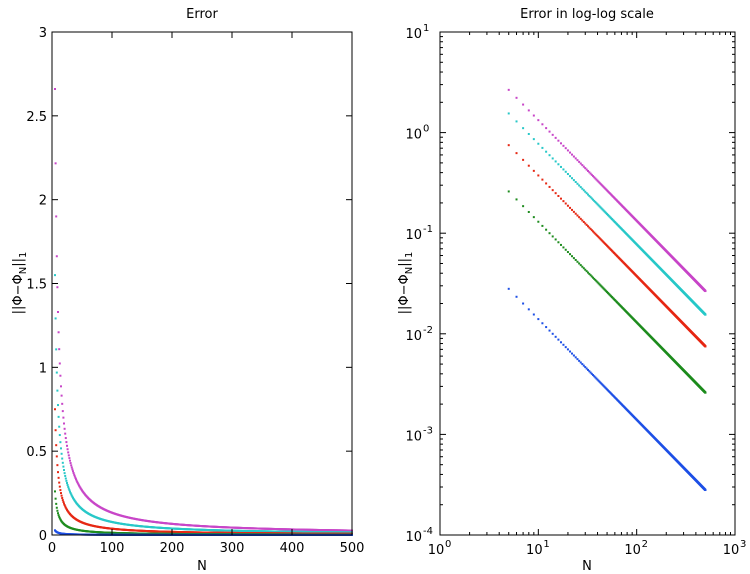 This screenshot has height=574, width=750. Describe the element at coordinates (202, 14) in the screenshot. I see `left-chart-title: Error` at that location.